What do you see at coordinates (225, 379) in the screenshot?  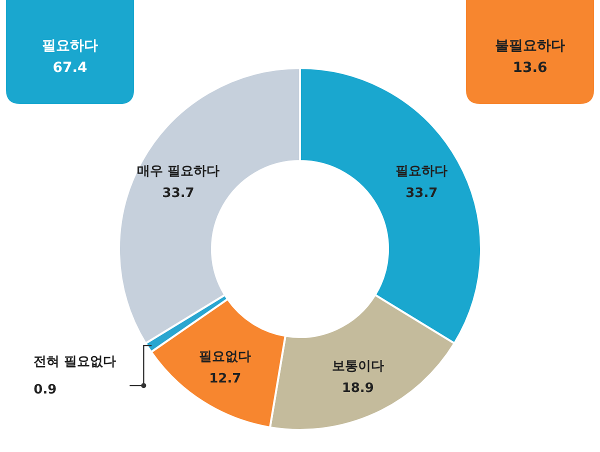 I see `data-label: 12.7` at bounding box center [225, 379].